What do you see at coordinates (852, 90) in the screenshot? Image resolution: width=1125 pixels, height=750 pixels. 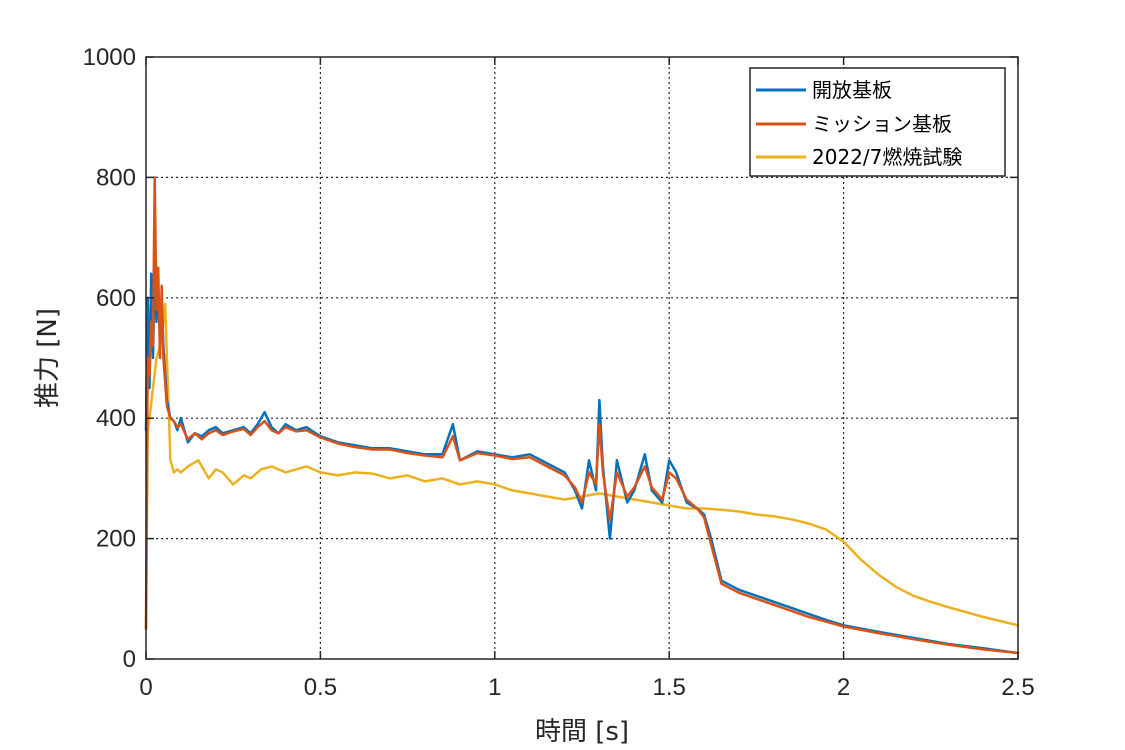 I see `legend-label-0: 開放基板` at bounding box center [852, 90].